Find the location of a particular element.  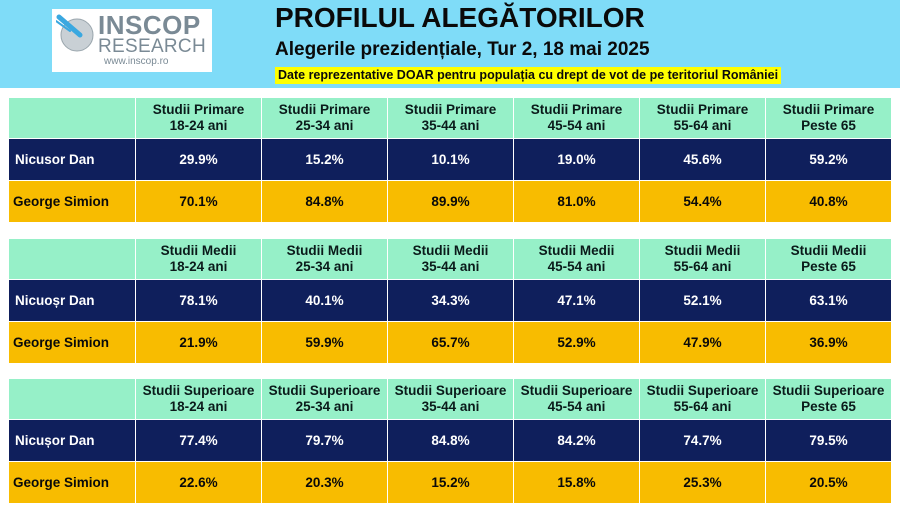

value-cell: 22.6% is located at coordinates (198, 482).